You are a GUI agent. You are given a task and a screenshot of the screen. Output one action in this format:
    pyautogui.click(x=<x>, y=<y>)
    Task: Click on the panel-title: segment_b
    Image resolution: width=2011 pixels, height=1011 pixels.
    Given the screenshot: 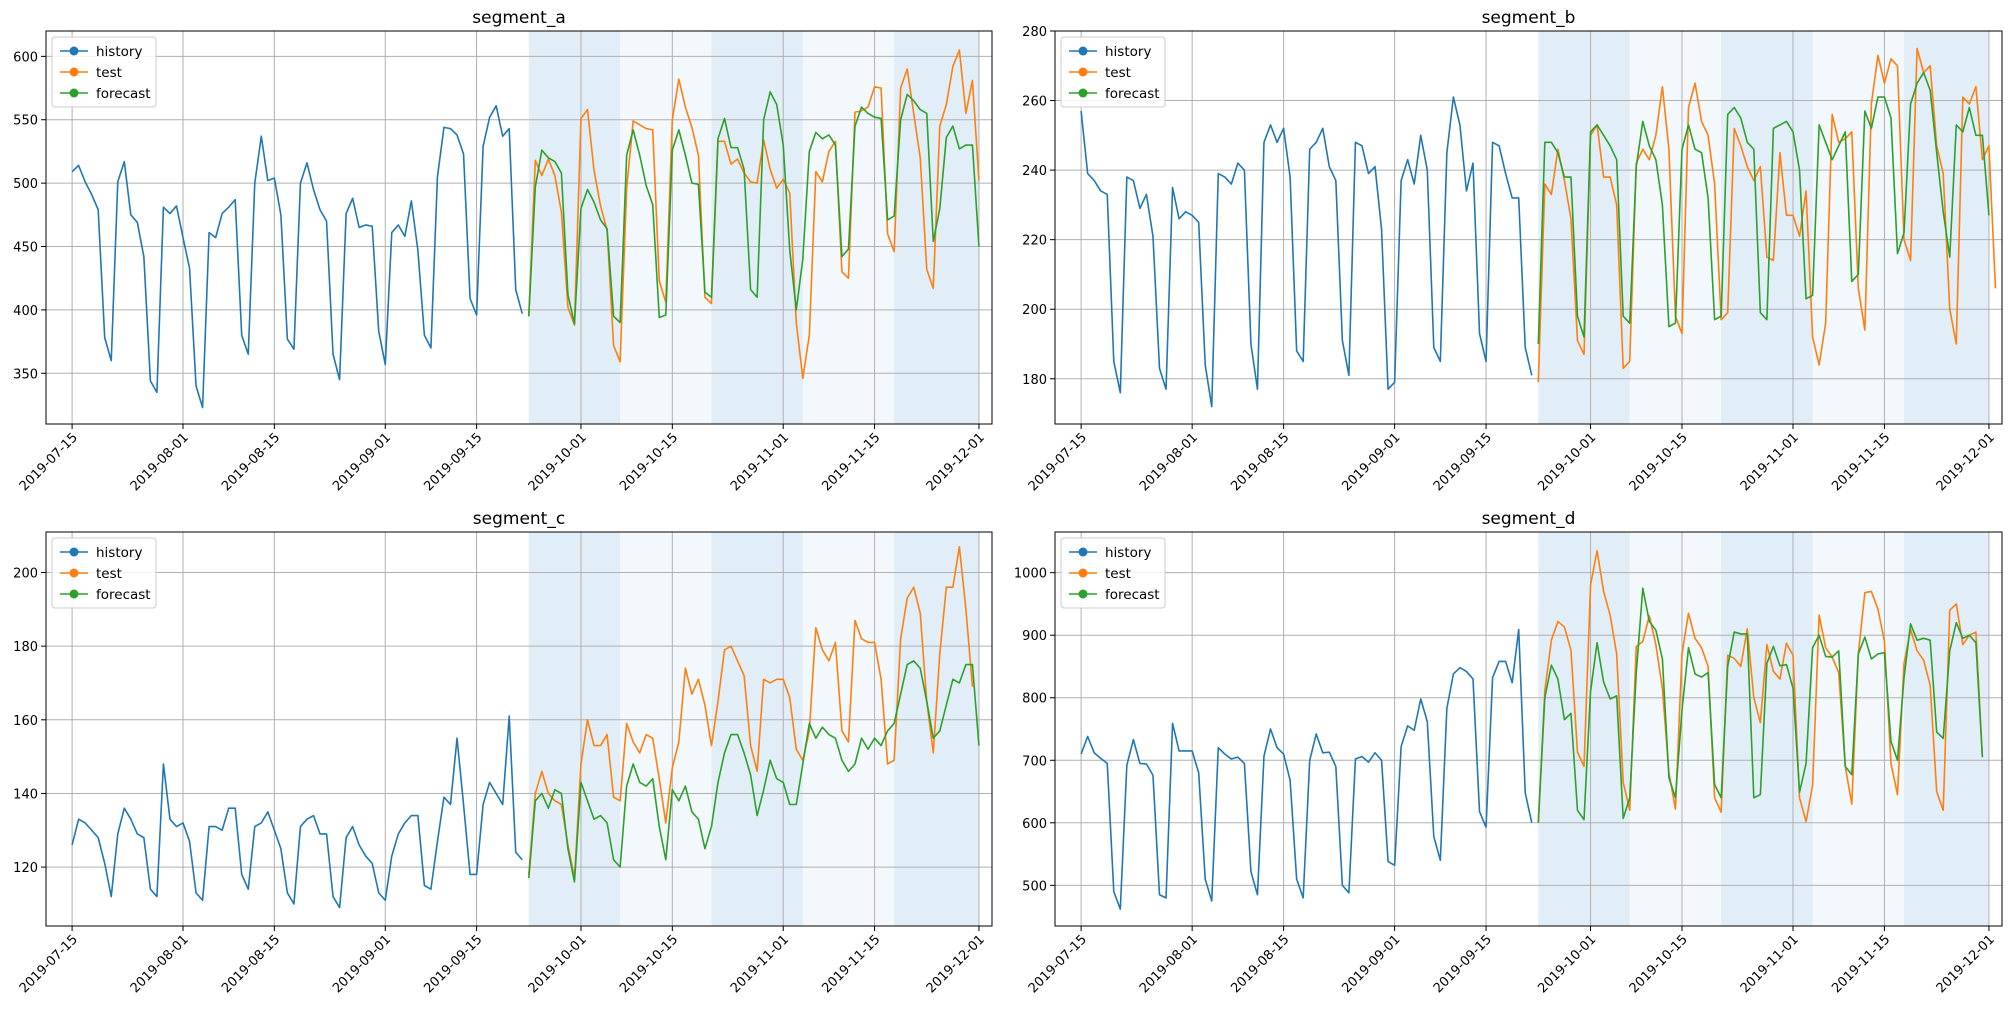 What is the action you would take?
    pyautogui.click(x=1529, y=18)
    